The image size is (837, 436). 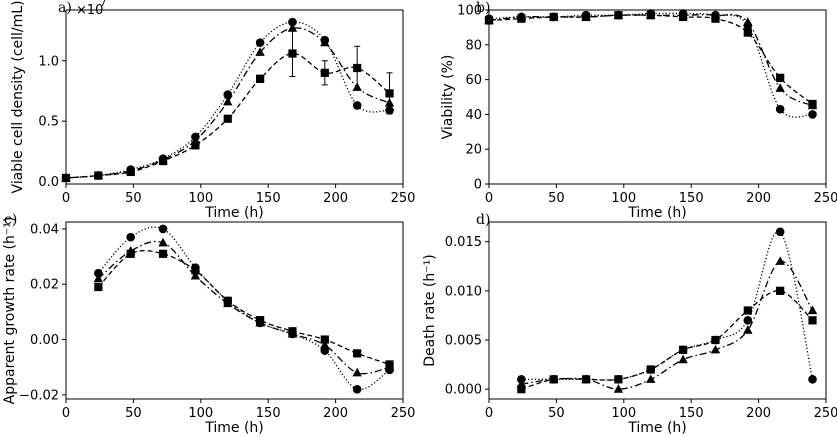 What do you see at coordinates (44, 340) in the screenshot?
I see `y-tick-label: 0.00` at bounding box center [44, 340].